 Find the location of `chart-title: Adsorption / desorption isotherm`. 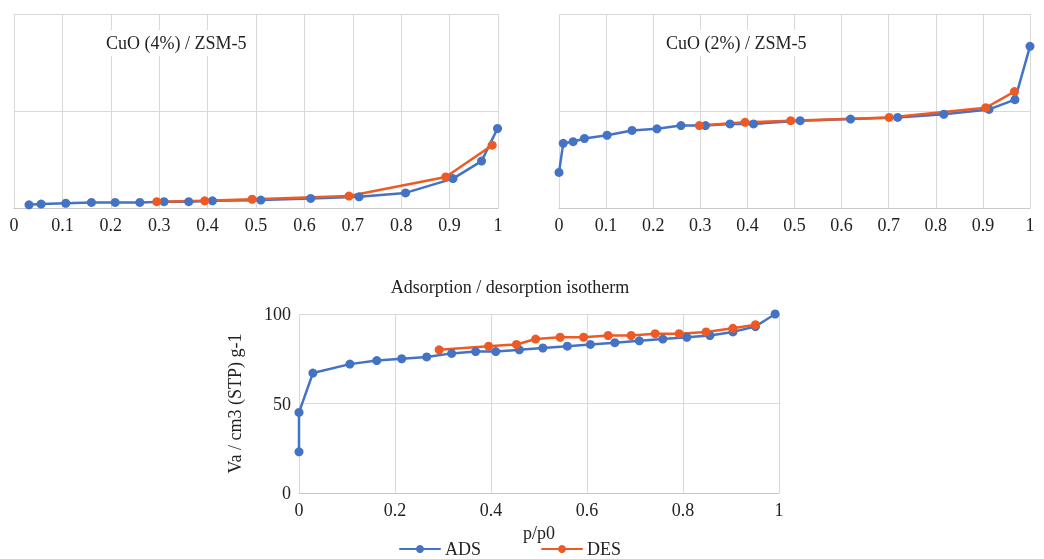

chart-title: Adsorption / desorption isotherm is located at coordinates (510, 287).